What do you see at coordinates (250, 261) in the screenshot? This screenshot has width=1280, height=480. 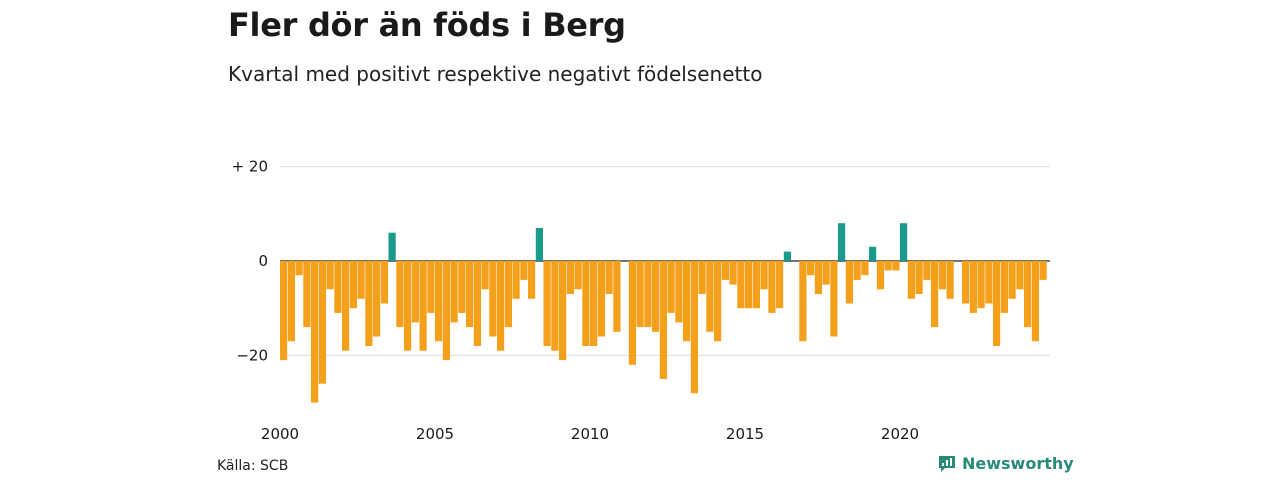 I see `y-axis-ticks: + 20 0 −20` at bounding box center [250, 261].